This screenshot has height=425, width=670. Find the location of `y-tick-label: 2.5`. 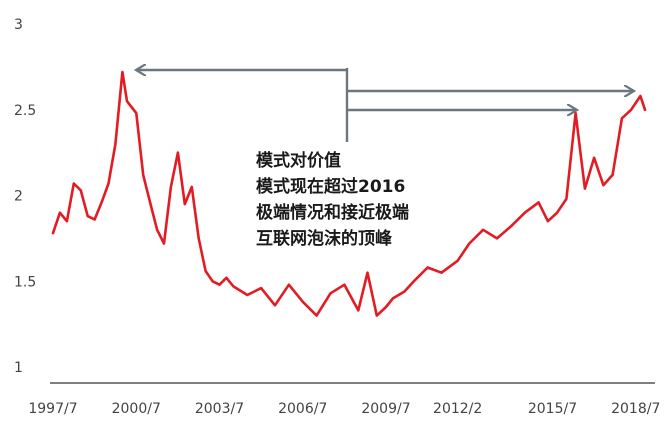

y-tick-label: 2.5 is located at coordinates (25, 111).